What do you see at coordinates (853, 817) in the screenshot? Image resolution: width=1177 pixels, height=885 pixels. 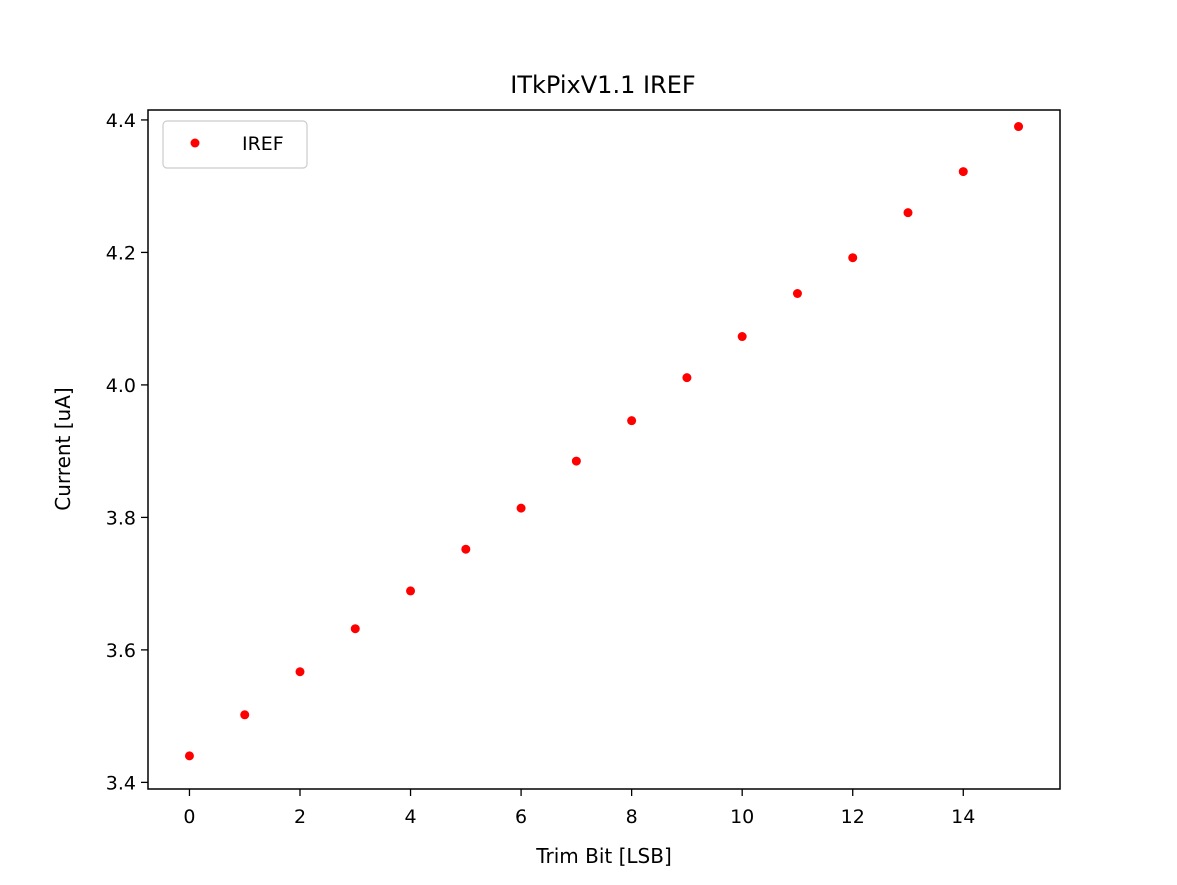 I see `x-tick-label: 12` at bounding box center [853, 817].